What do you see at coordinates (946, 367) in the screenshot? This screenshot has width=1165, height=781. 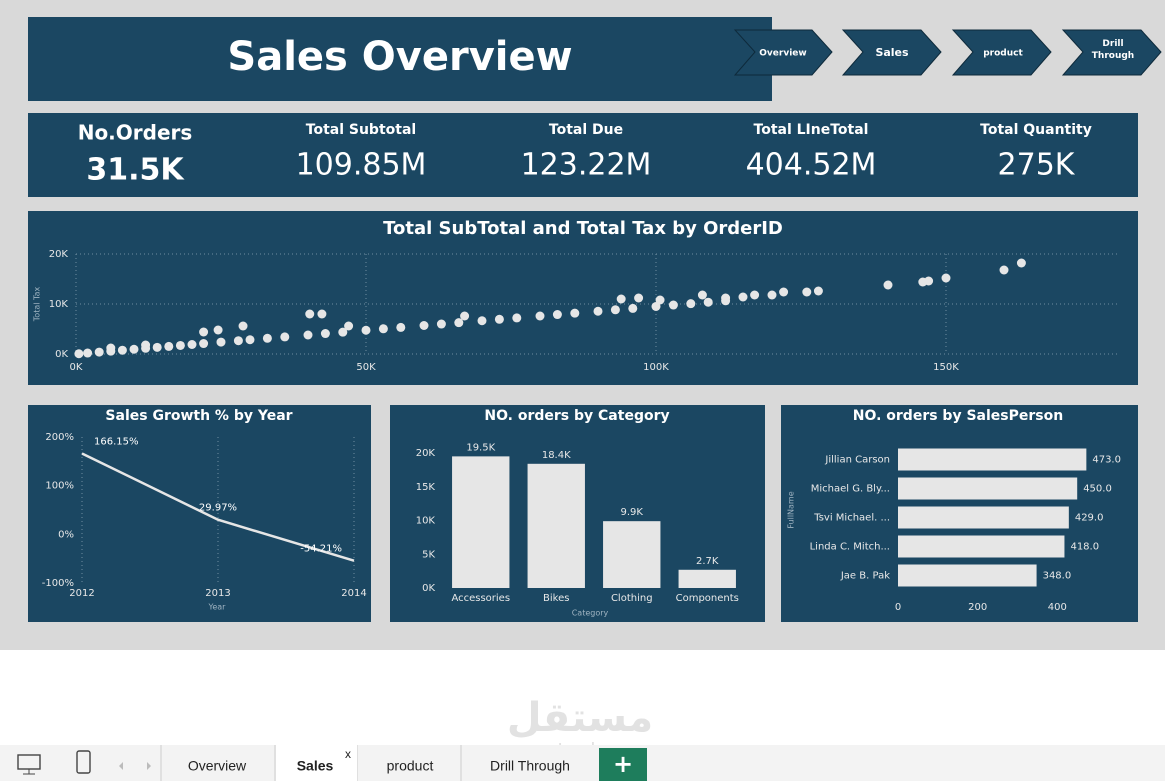 I see `x-tick-label: 150K` at bounding box center [946, 367].